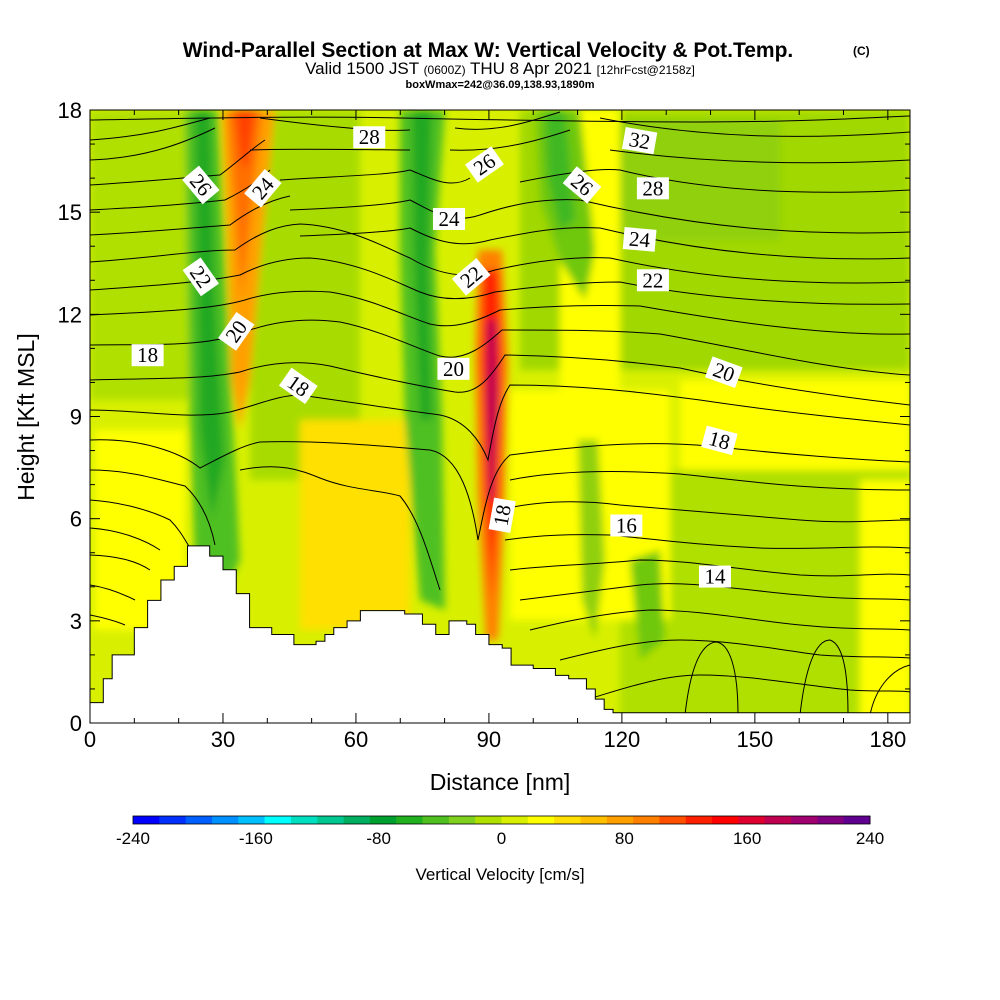 This screenshot has width=1000, height=1000. I want to click on colorbar-tick-label: -240, so click(133, 838).